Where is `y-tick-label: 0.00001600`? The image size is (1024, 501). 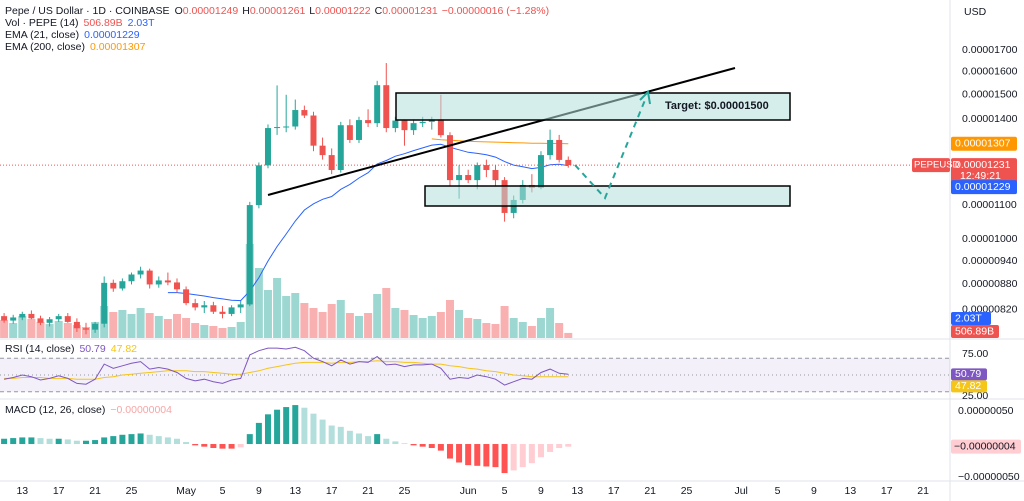 y-tick-label: 0.00001600 is located at coordinates (990, 72).